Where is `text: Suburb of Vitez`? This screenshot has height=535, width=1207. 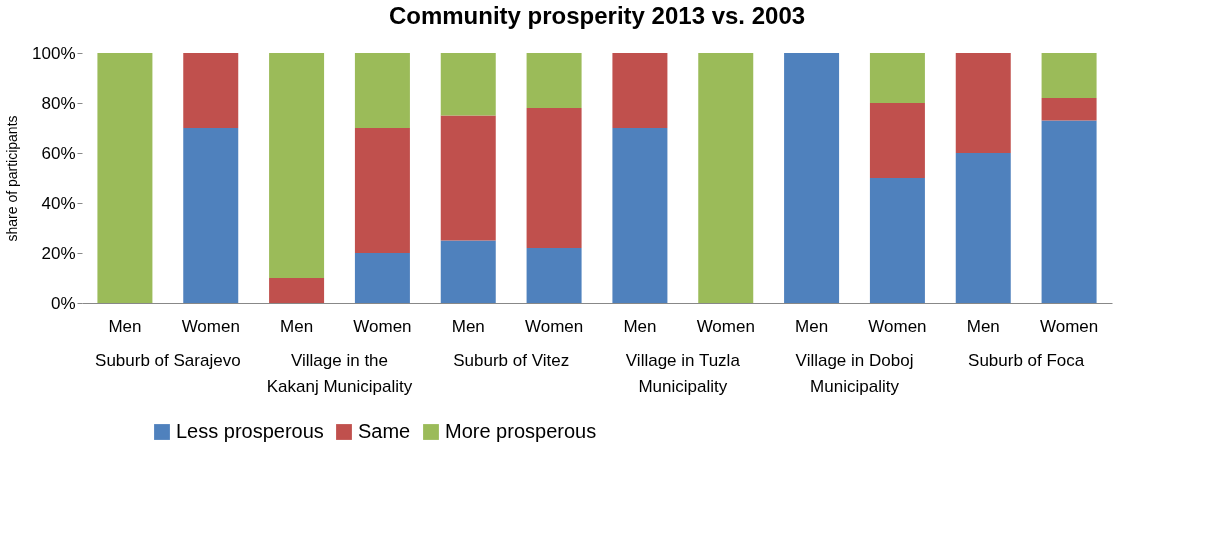
text: Suburb of Vitez is located at coordinates (511, 360).